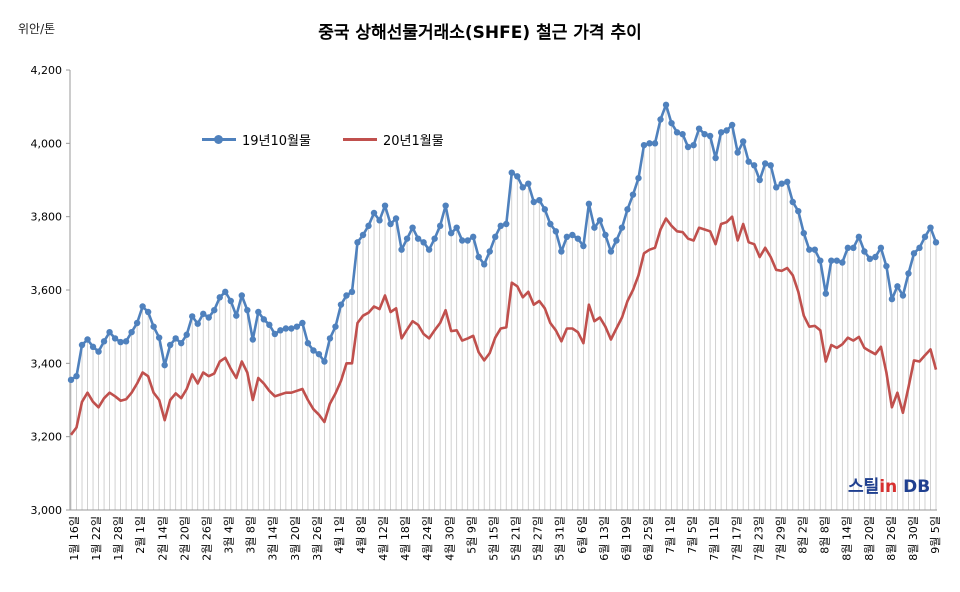  What do you see at coordinates (516, 538) in the screenshot?
I see `x-tick-label: 5월 21일` at bounding box center [516, 538].